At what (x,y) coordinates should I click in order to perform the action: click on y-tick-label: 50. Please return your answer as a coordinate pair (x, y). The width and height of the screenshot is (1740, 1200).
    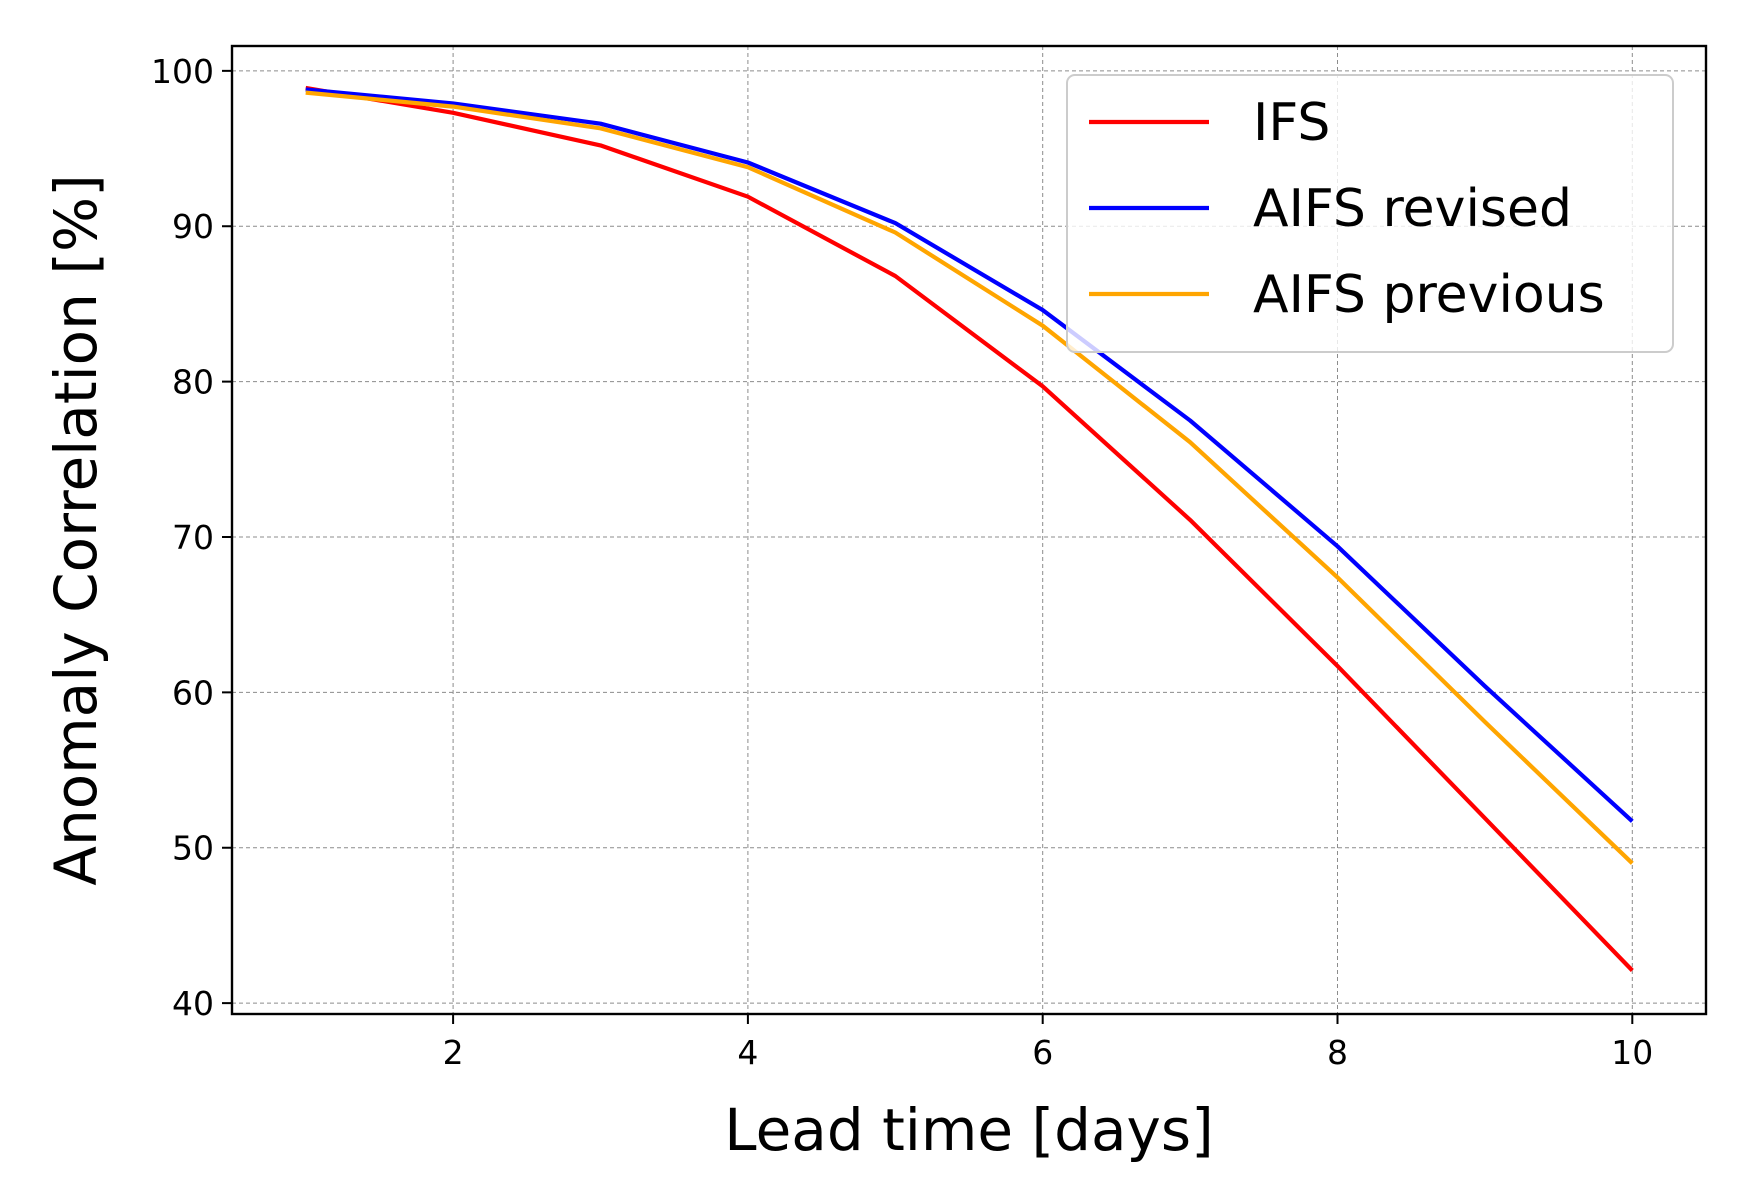
    Looking at the image, I should click on (193, 848).